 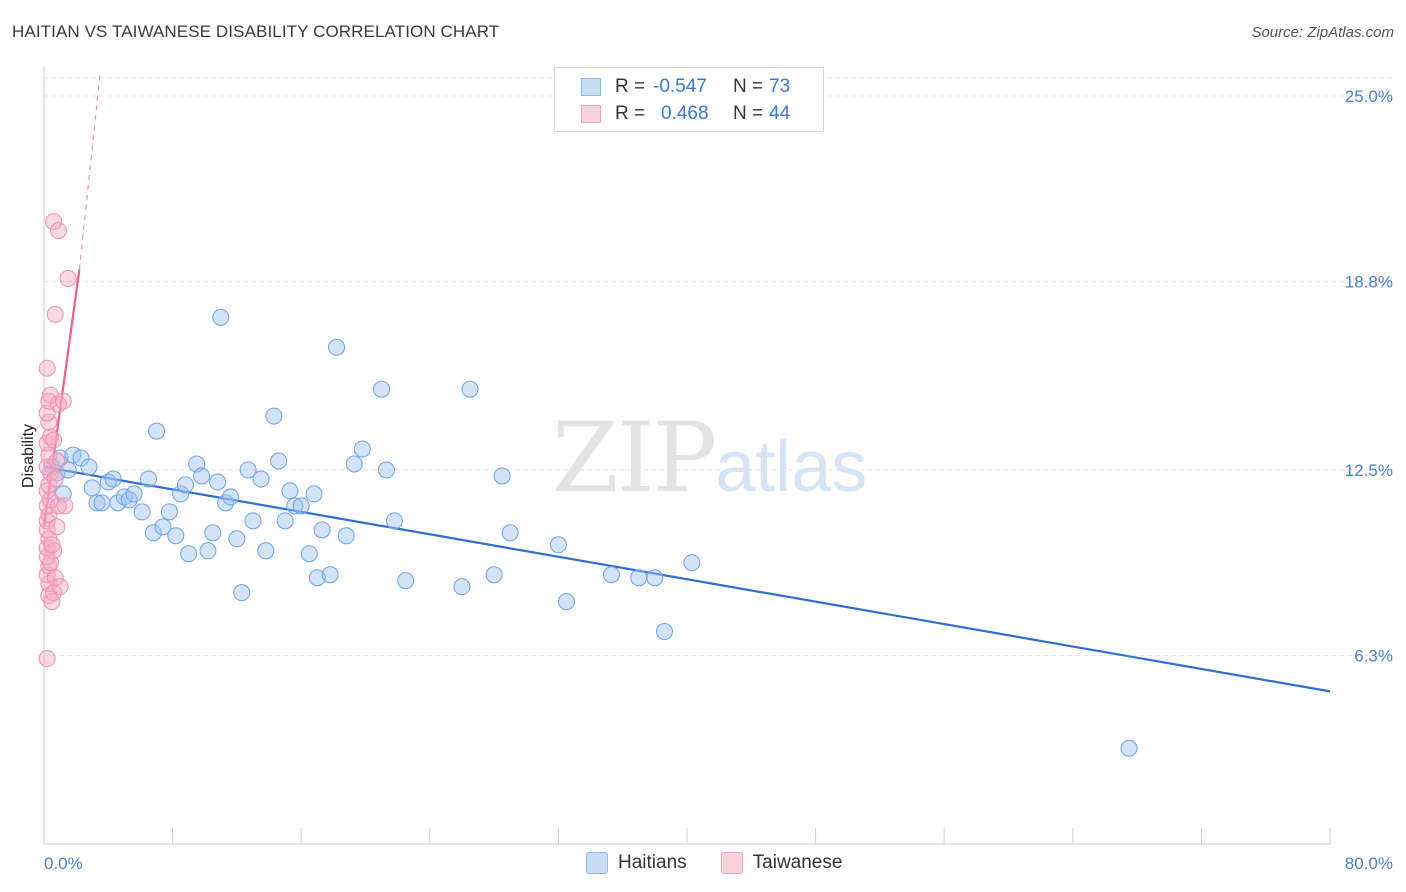 What do you see at coordinates (791, 467) in the screenshot?
I see `watermark-atlas: atlas` at bounding box center [791, 467].